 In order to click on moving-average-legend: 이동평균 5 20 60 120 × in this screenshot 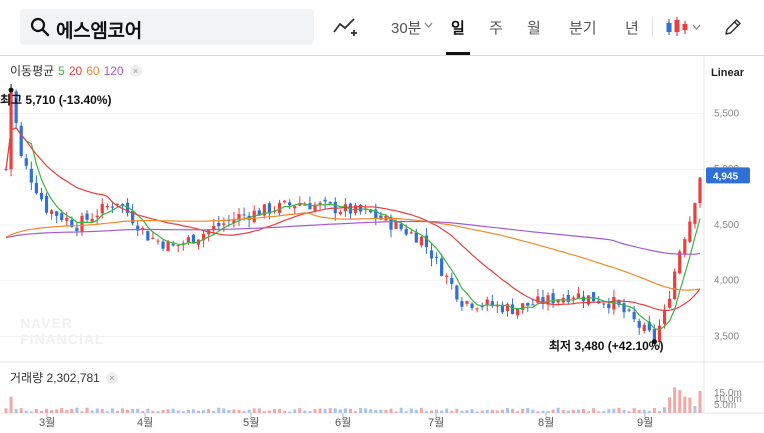, I will do `click(76, 70)`.